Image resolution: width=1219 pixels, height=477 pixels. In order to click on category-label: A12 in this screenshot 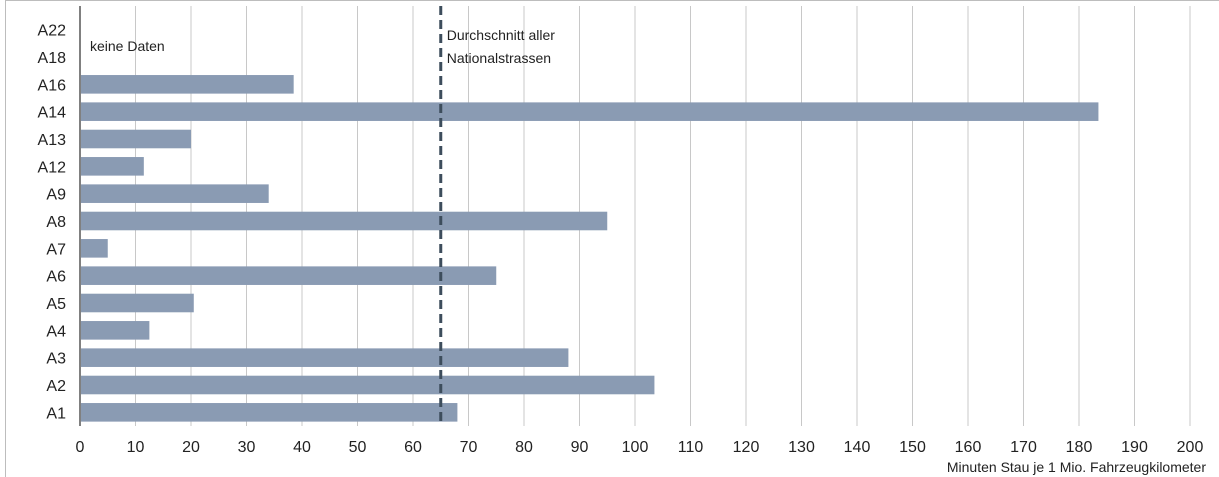, I will do `click(52, 167)`.